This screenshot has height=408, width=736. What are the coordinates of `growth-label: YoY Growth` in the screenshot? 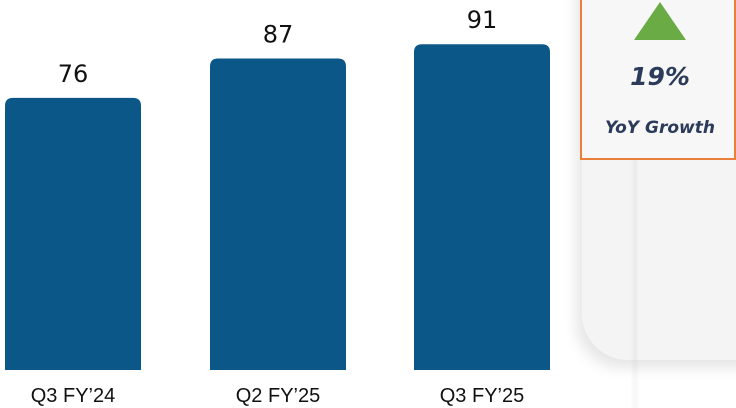 It's located at (660, 128).